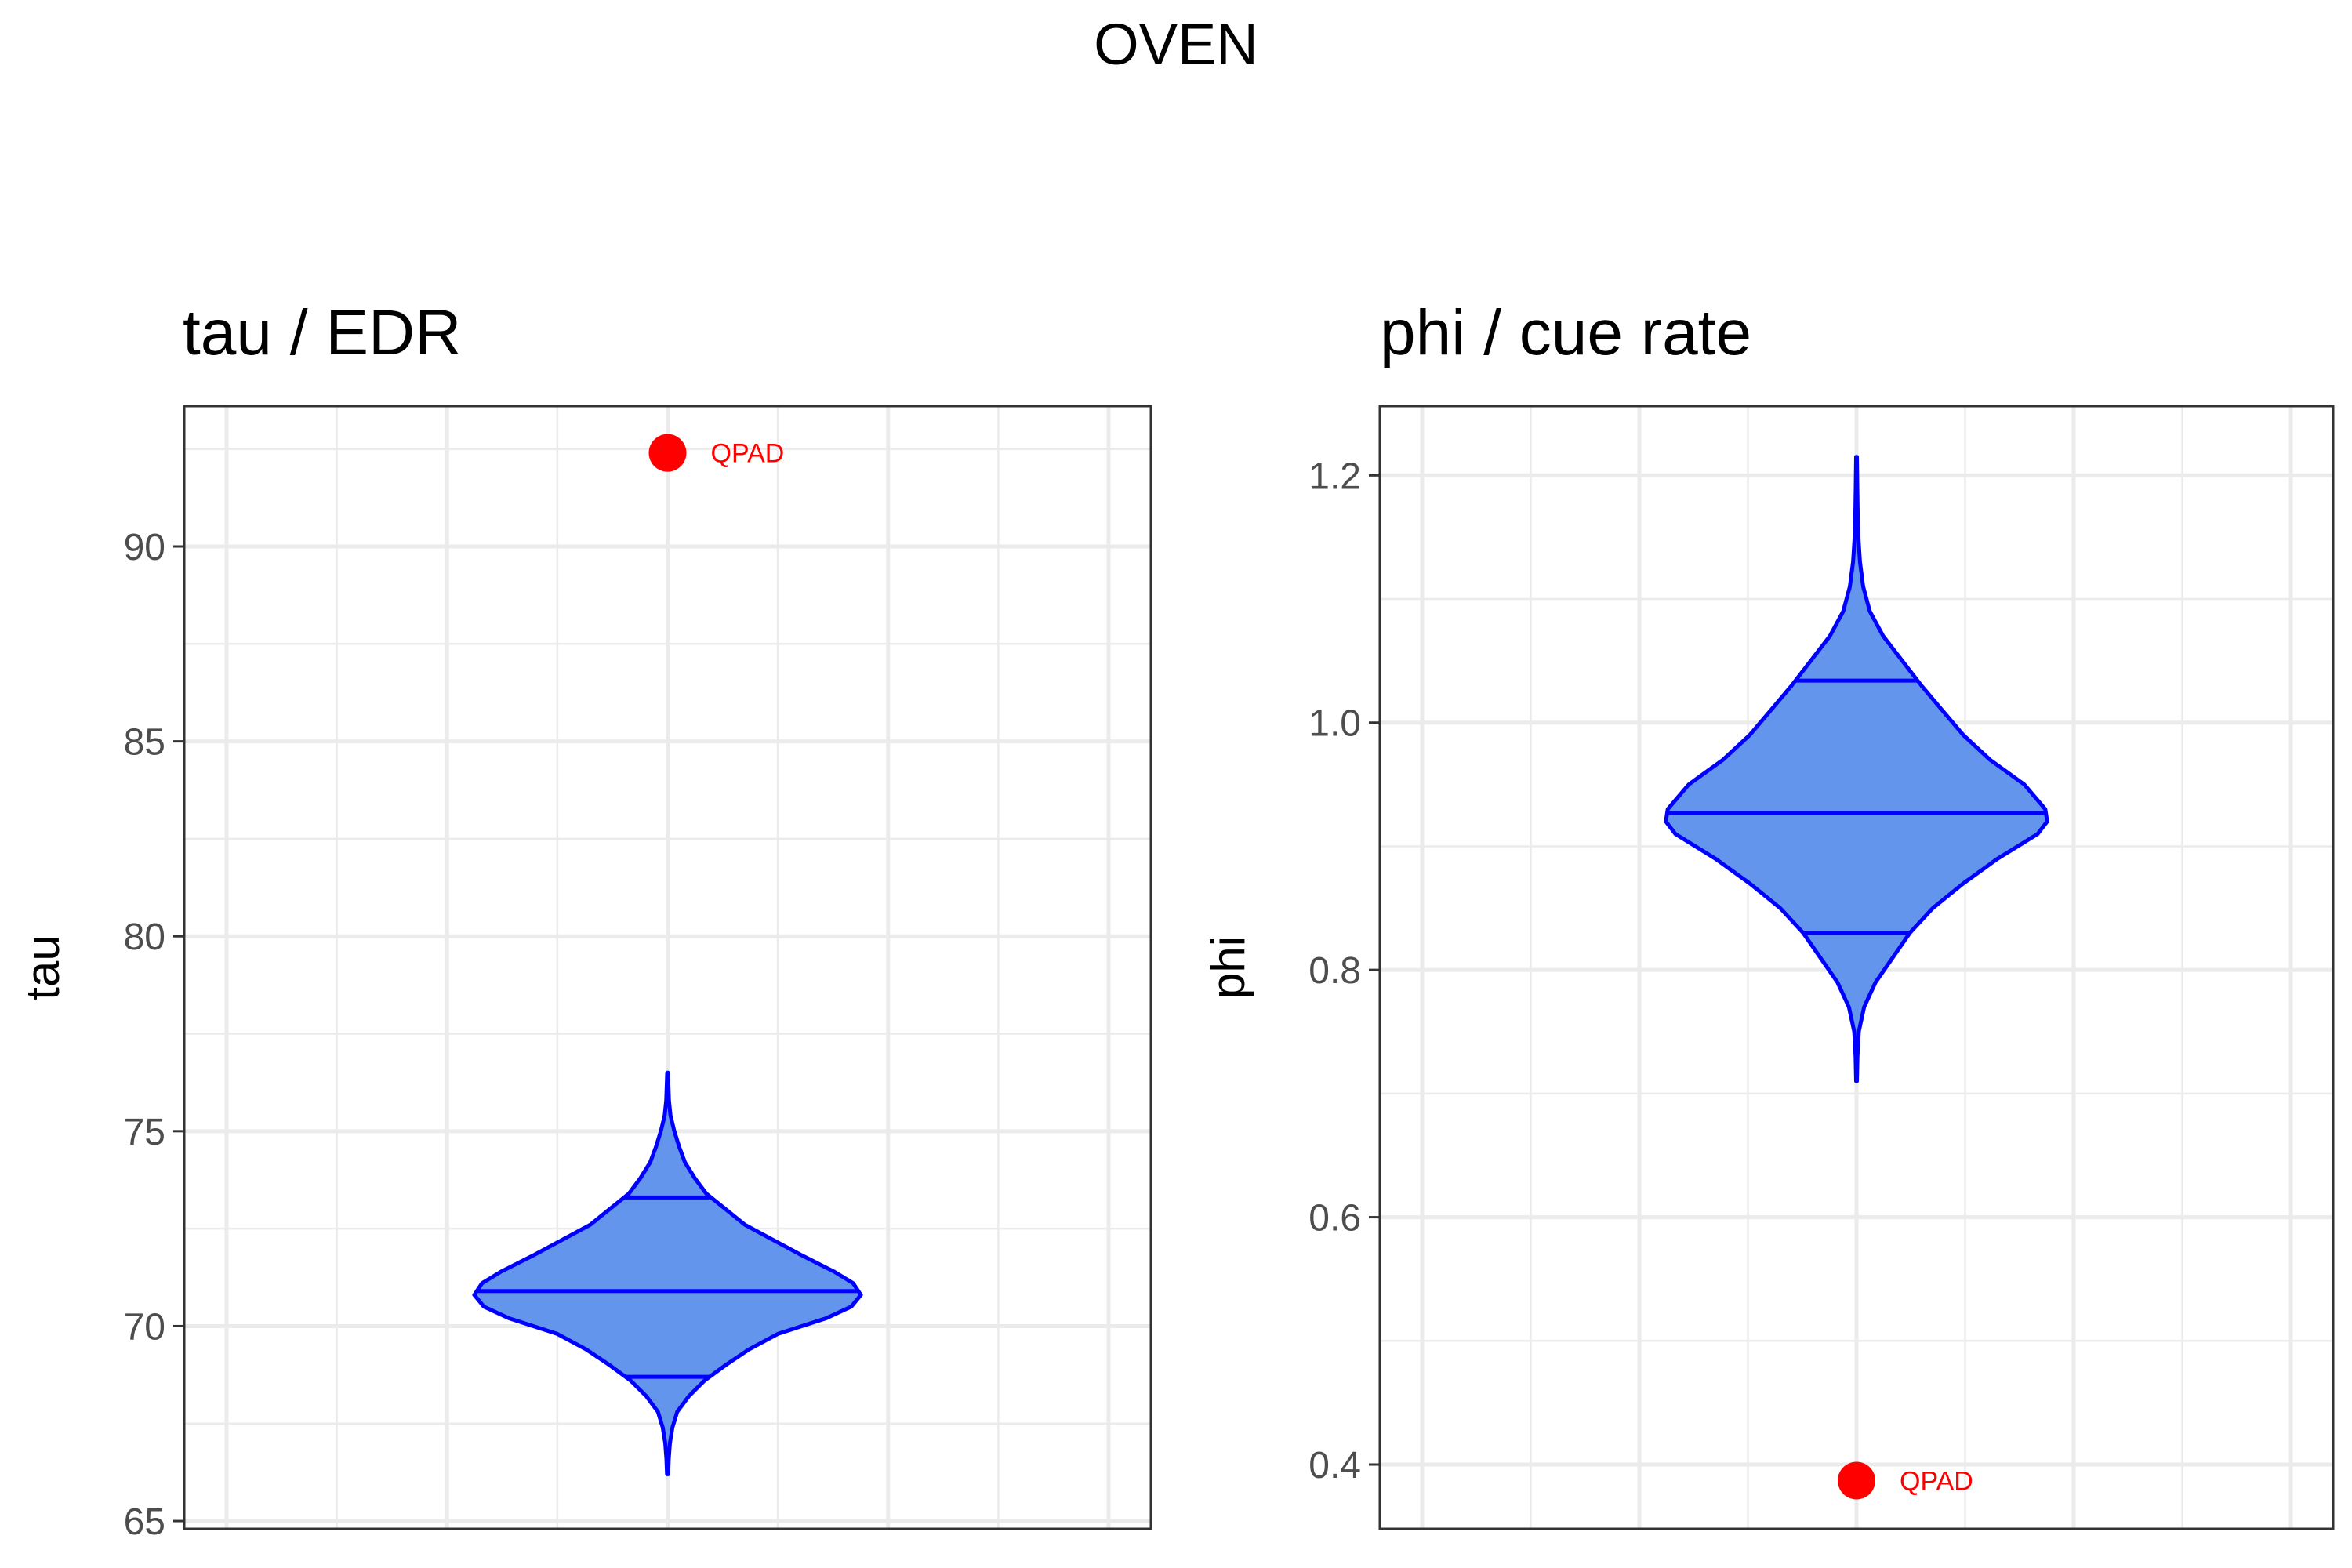  Describe the element at coordinates (1334, 1219) in the screenshot. I see `y-tick-label: 0.6` at that location.